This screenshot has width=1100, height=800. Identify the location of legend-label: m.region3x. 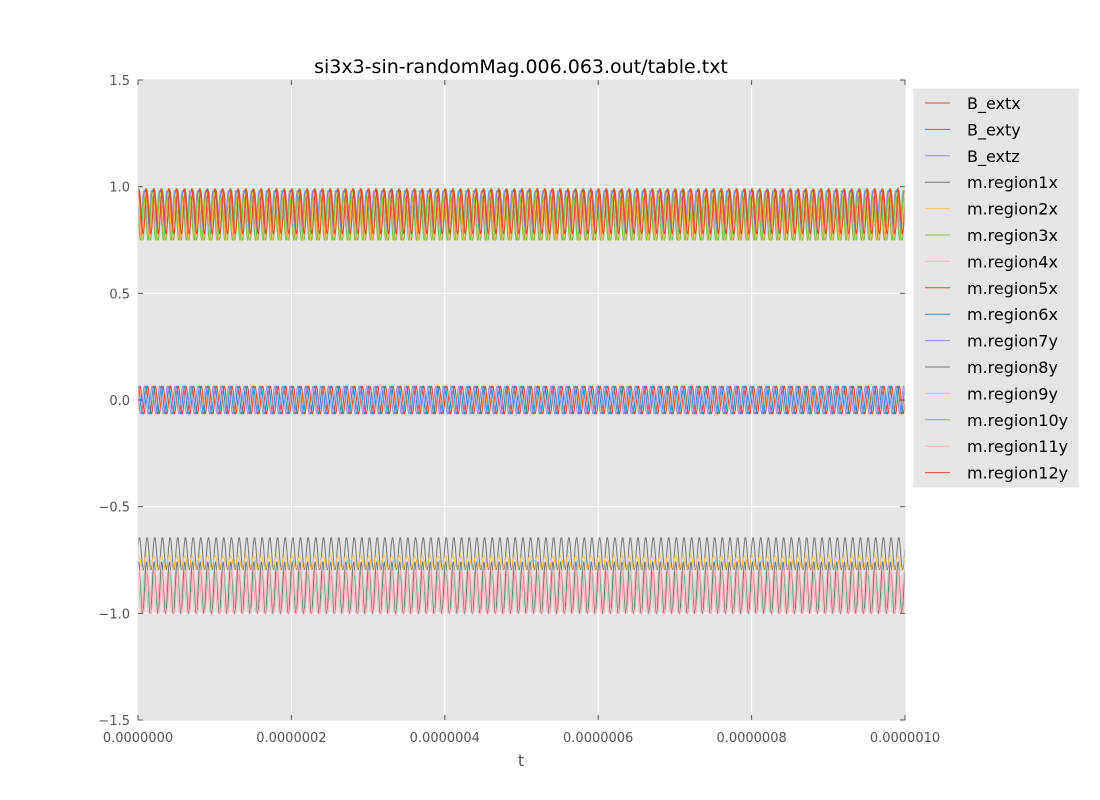
(1012, 235).